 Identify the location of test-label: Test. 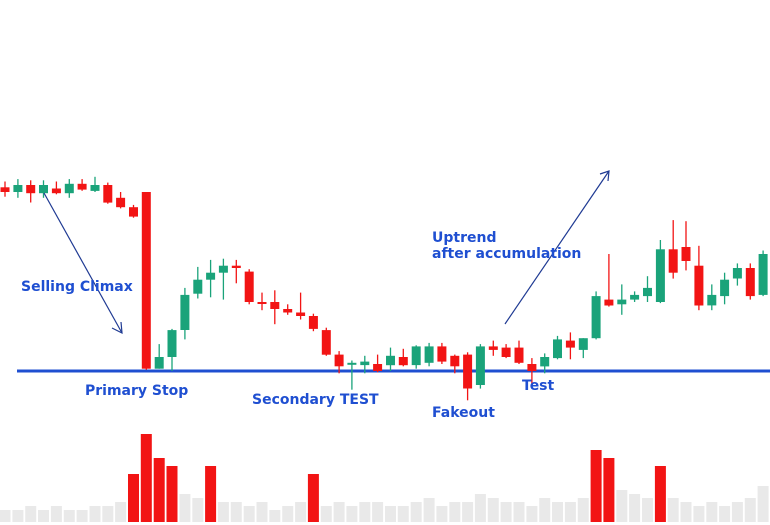
(538, 386).